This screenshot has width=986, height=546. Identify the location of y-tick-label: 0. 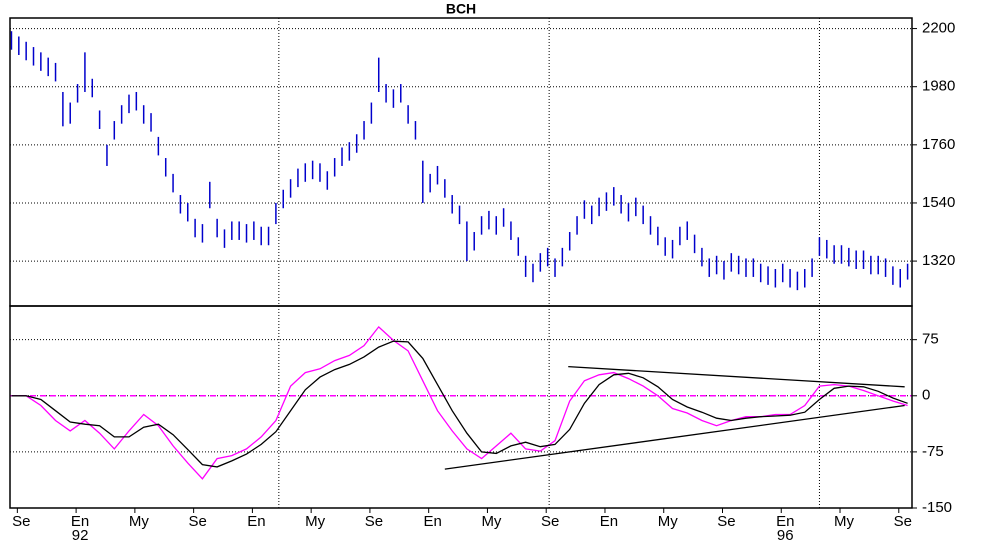
(926, 395).